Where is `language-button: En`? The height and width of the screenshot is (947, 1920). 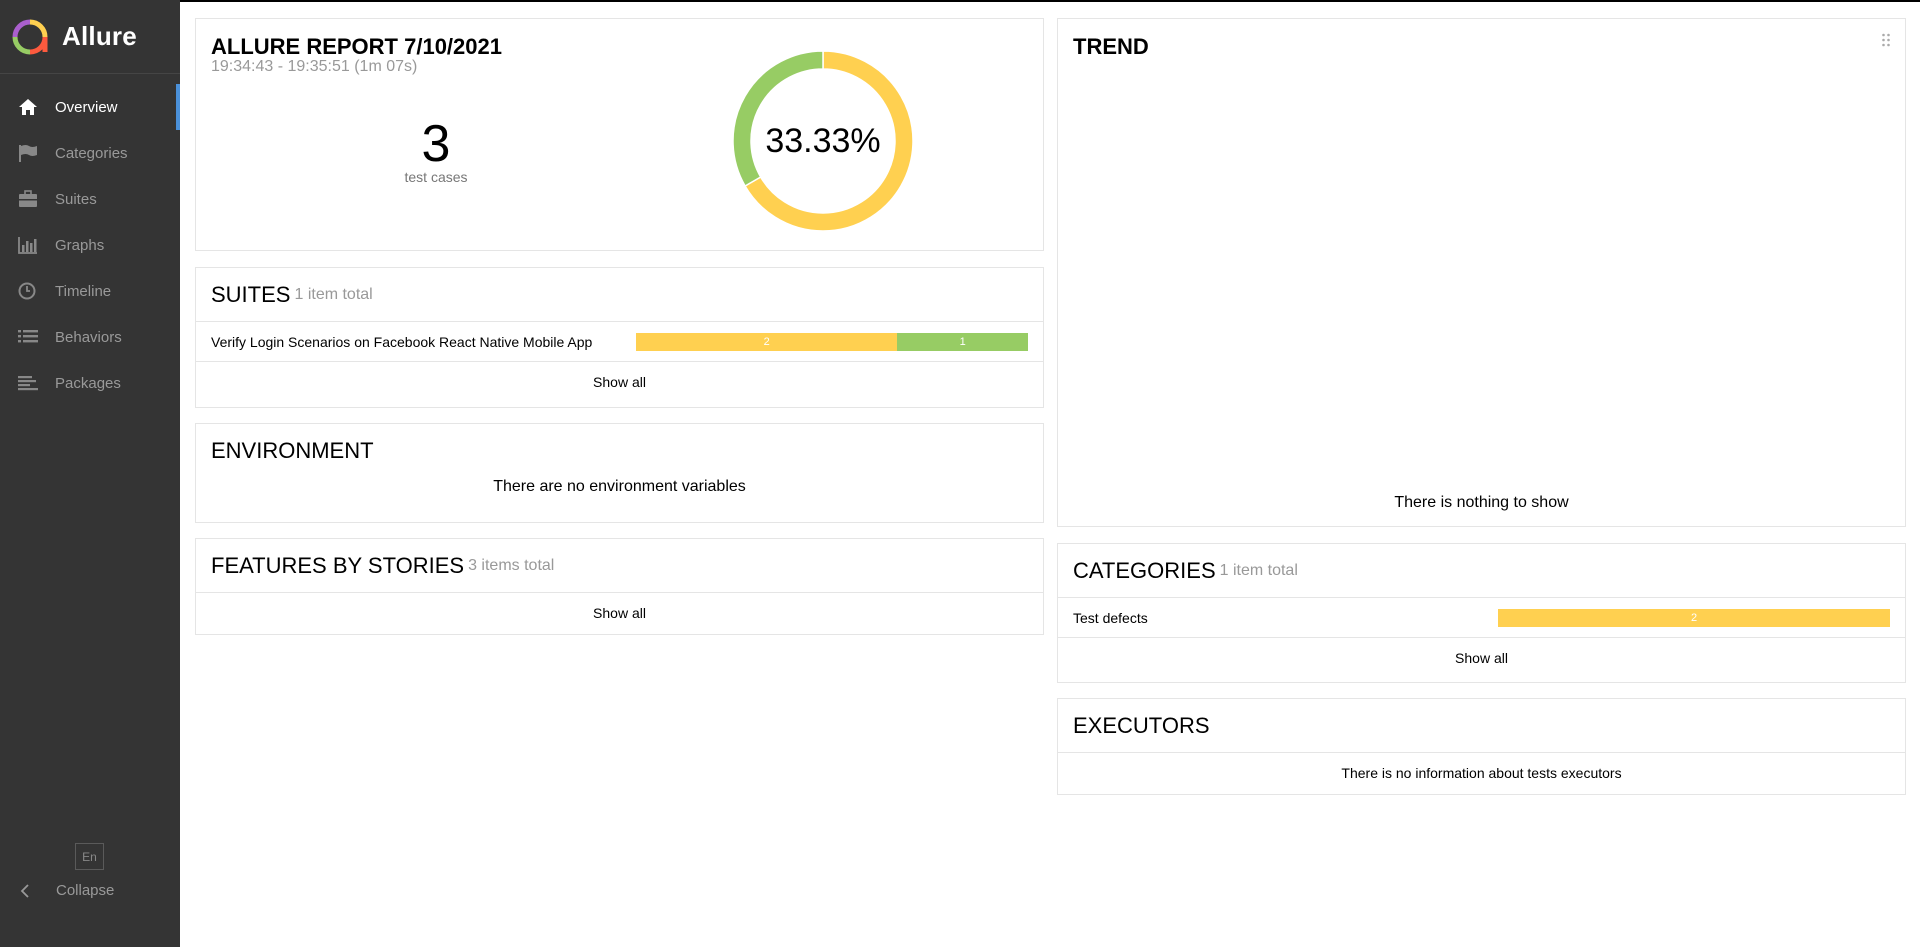 language-button: En is located at coordinates (89, 856).